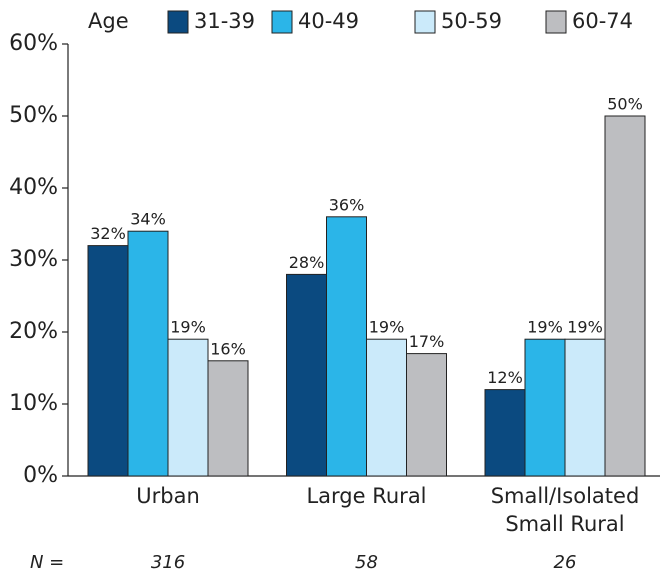 Image resolution: width=662 pixels, height=575 pixels. I want to click on y-tick-label: 10%, so click(33, 403).